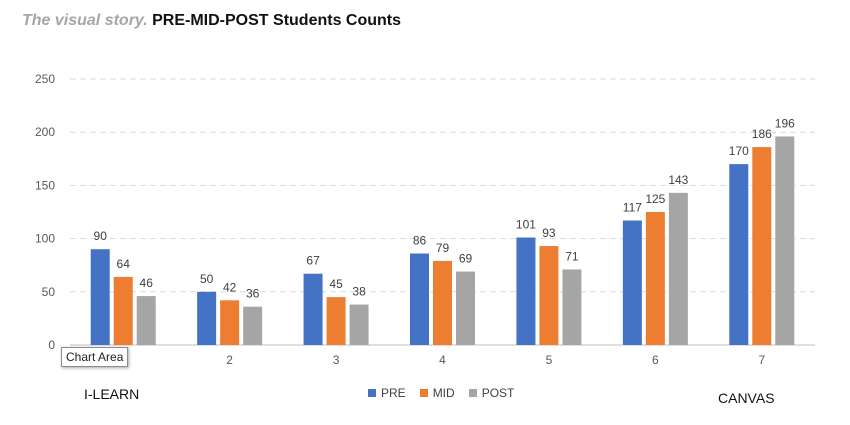 The width and height of the screenshot is (850, 425). I want to click on data-label: 143, so click(678, 180).